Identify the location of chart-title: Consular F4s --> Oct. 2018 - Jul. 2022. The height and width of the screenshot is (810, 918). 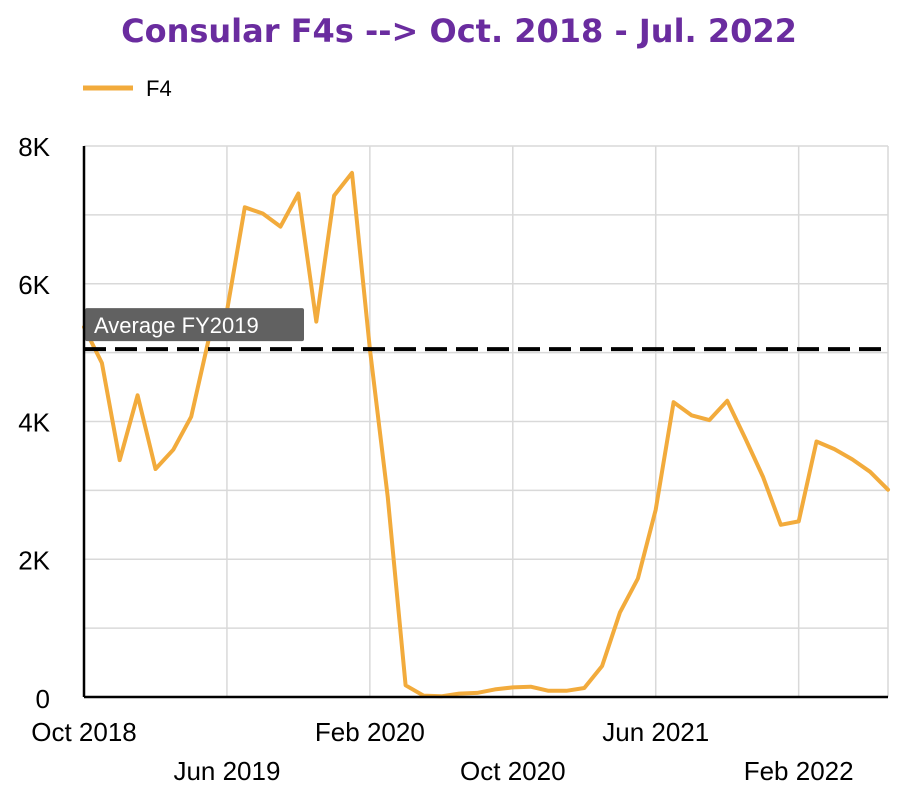
(459, 31).